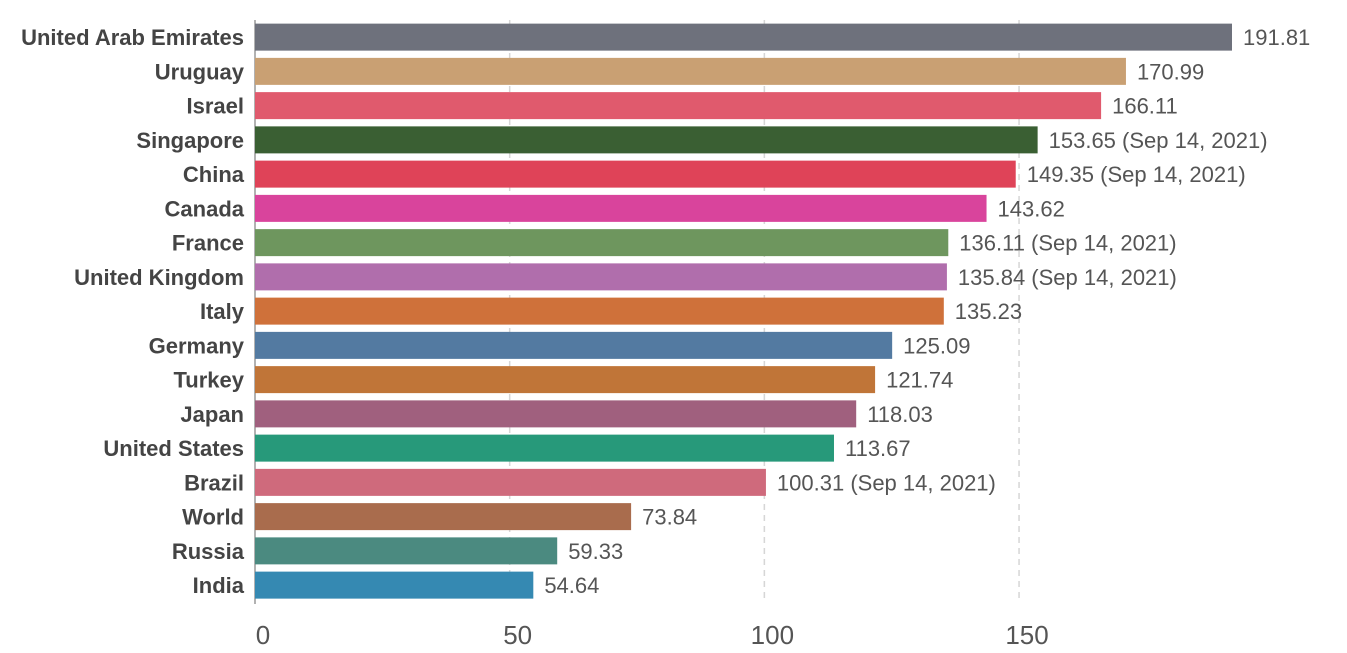 Image resolution: width=1347 pixels, height=653 pixels. What do you see at coordinates (1136, 174) in the screenshot?
I see `value-label: 149.35 (Sep 14, 2021)` at bounding box center [1136, 174].